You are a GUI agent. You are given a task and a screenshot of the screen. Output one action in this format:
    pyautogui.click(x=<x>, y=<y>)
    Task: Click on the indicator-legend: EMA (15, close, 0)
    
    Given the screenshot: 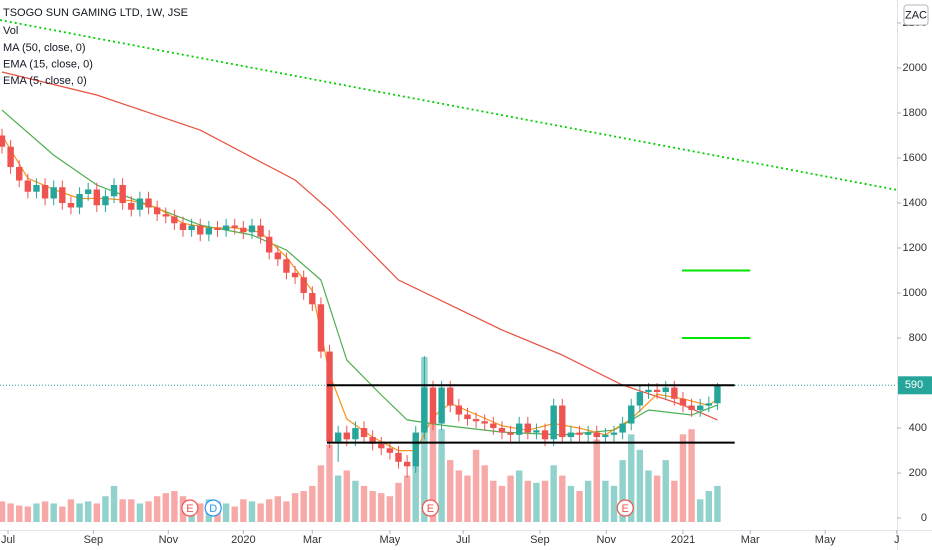 What is the action you would take?
    pyautogui.click(x=48, y=64)
    